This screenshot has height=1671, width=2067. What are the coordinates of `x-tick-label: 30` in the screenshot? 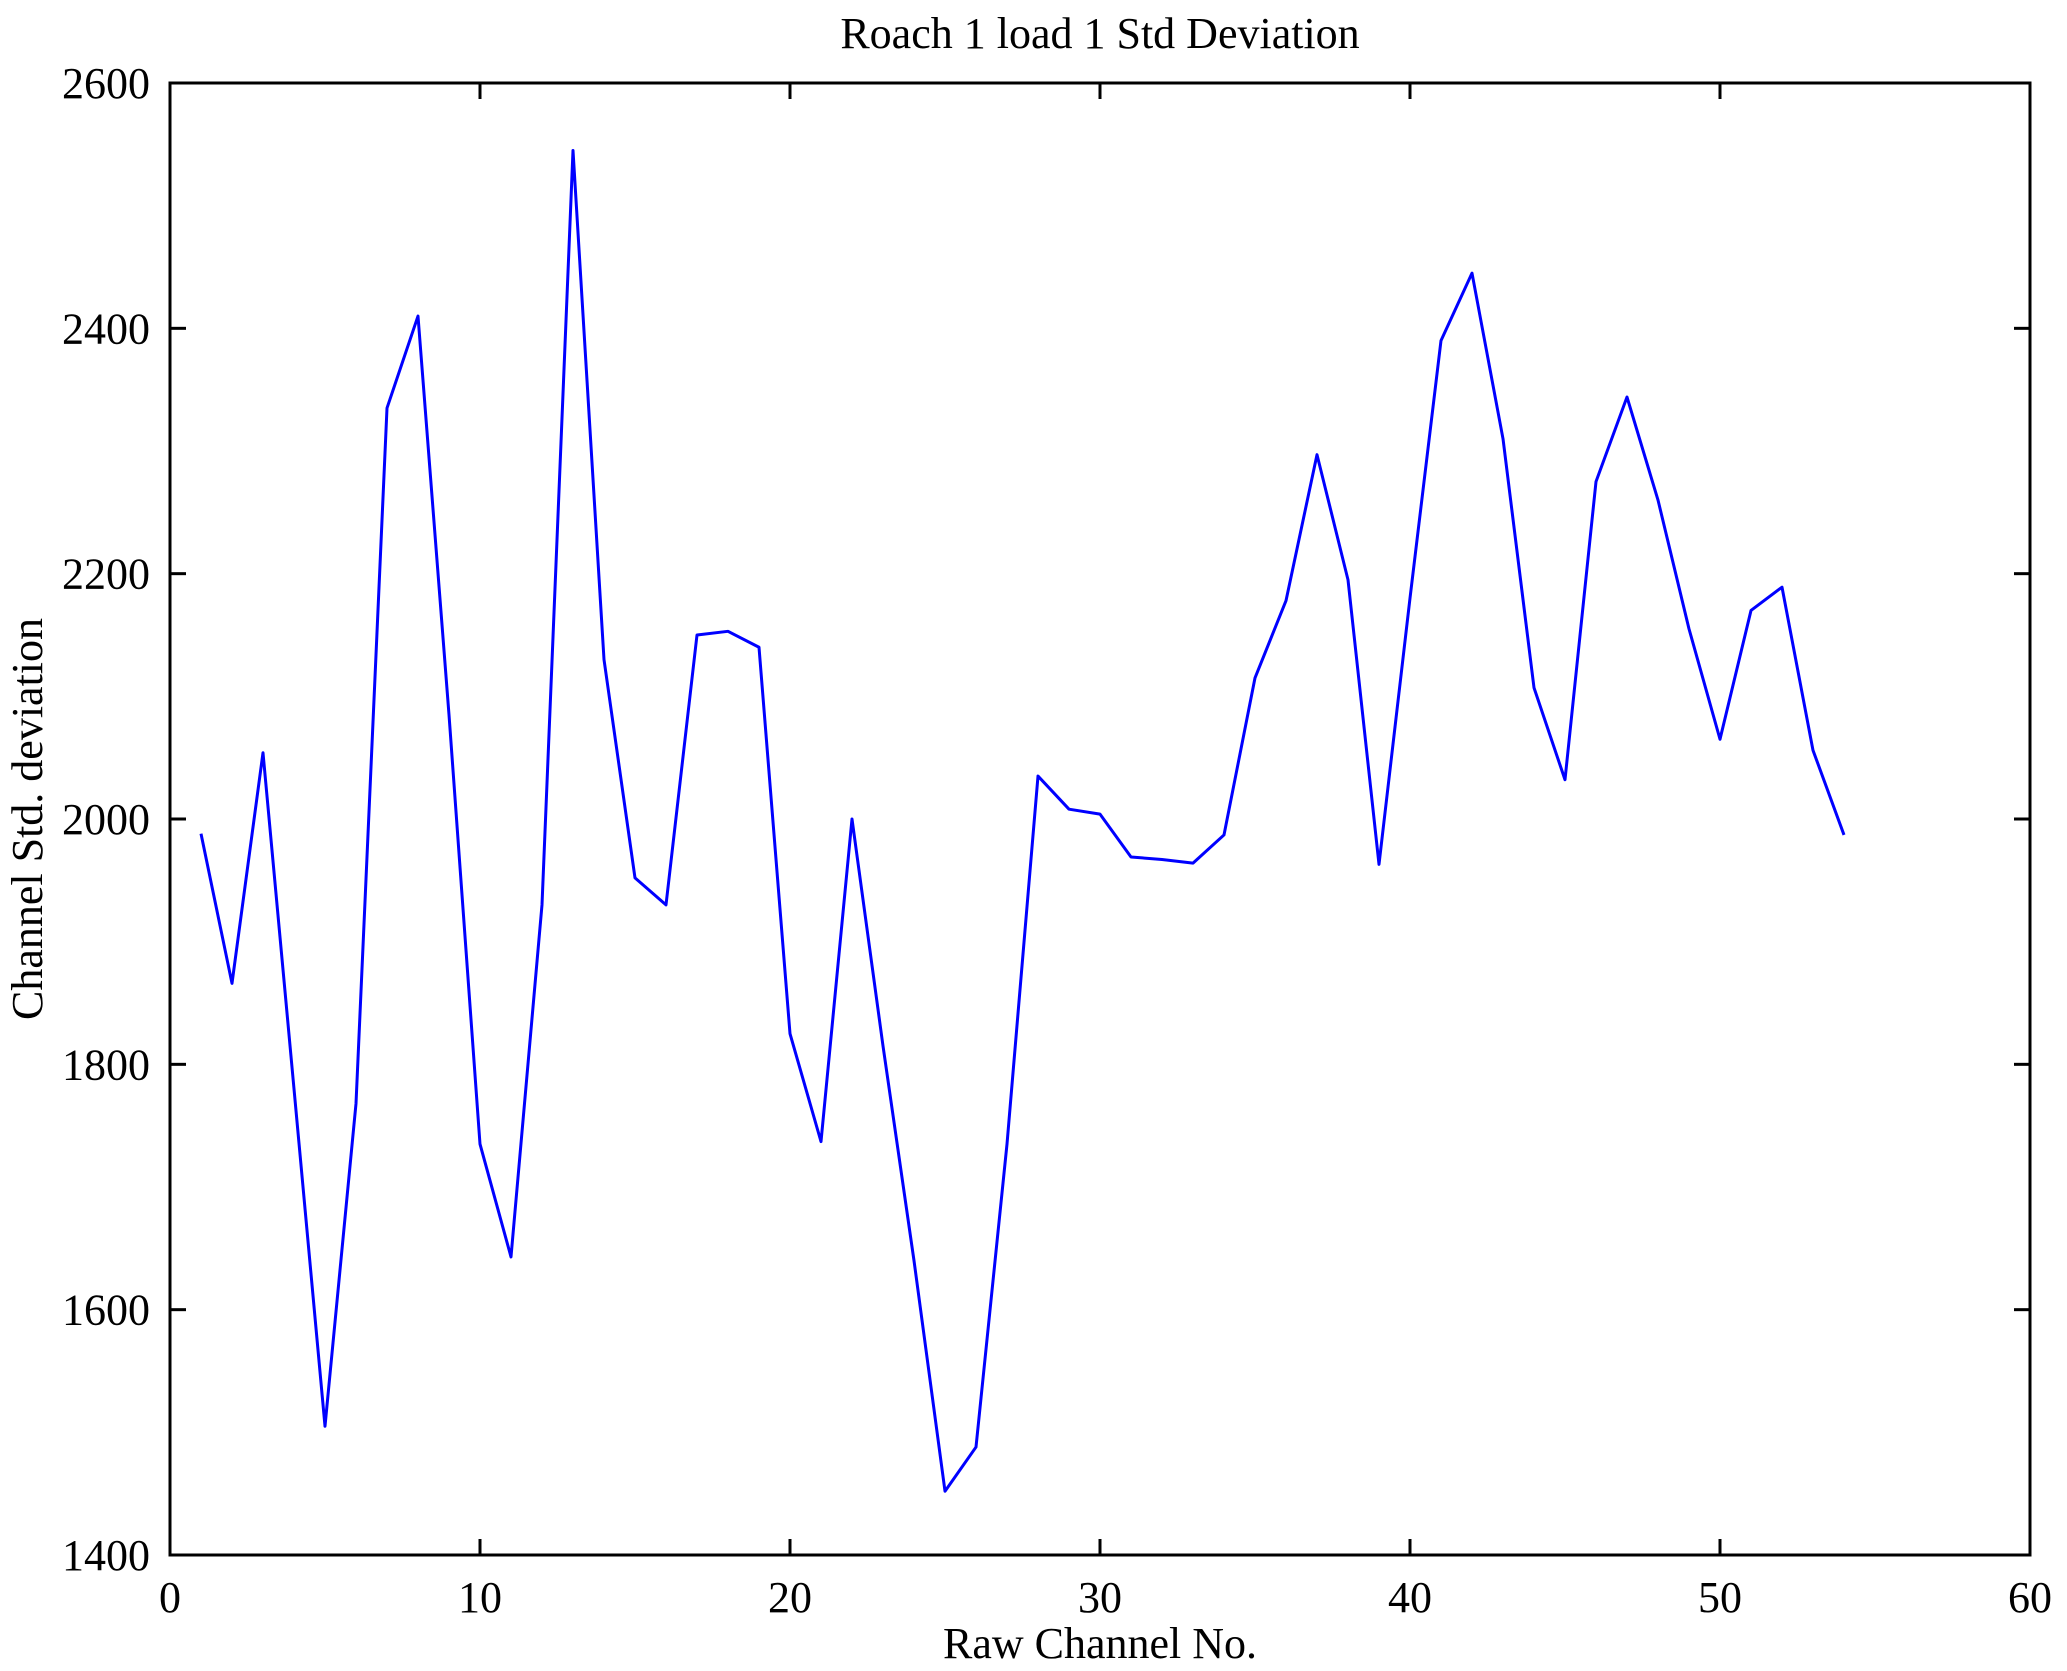 It's located at (1100, 1597).